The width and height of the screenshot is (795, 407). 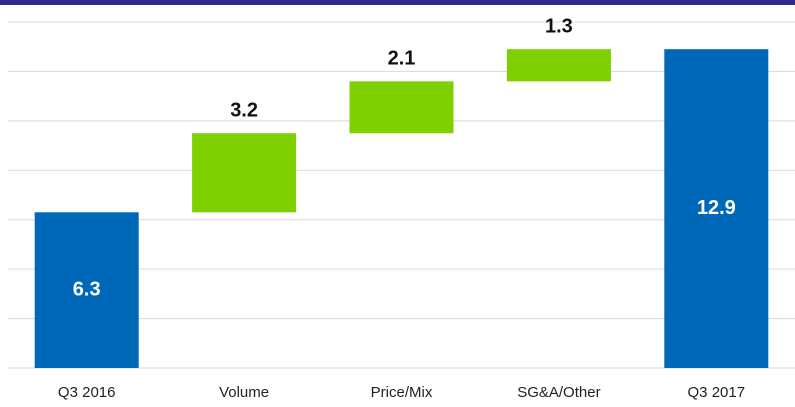 What do you see at coordinates (559, 26) in the screenshot?
I see `data-label: 1.3` at bounding box center [559, 26].